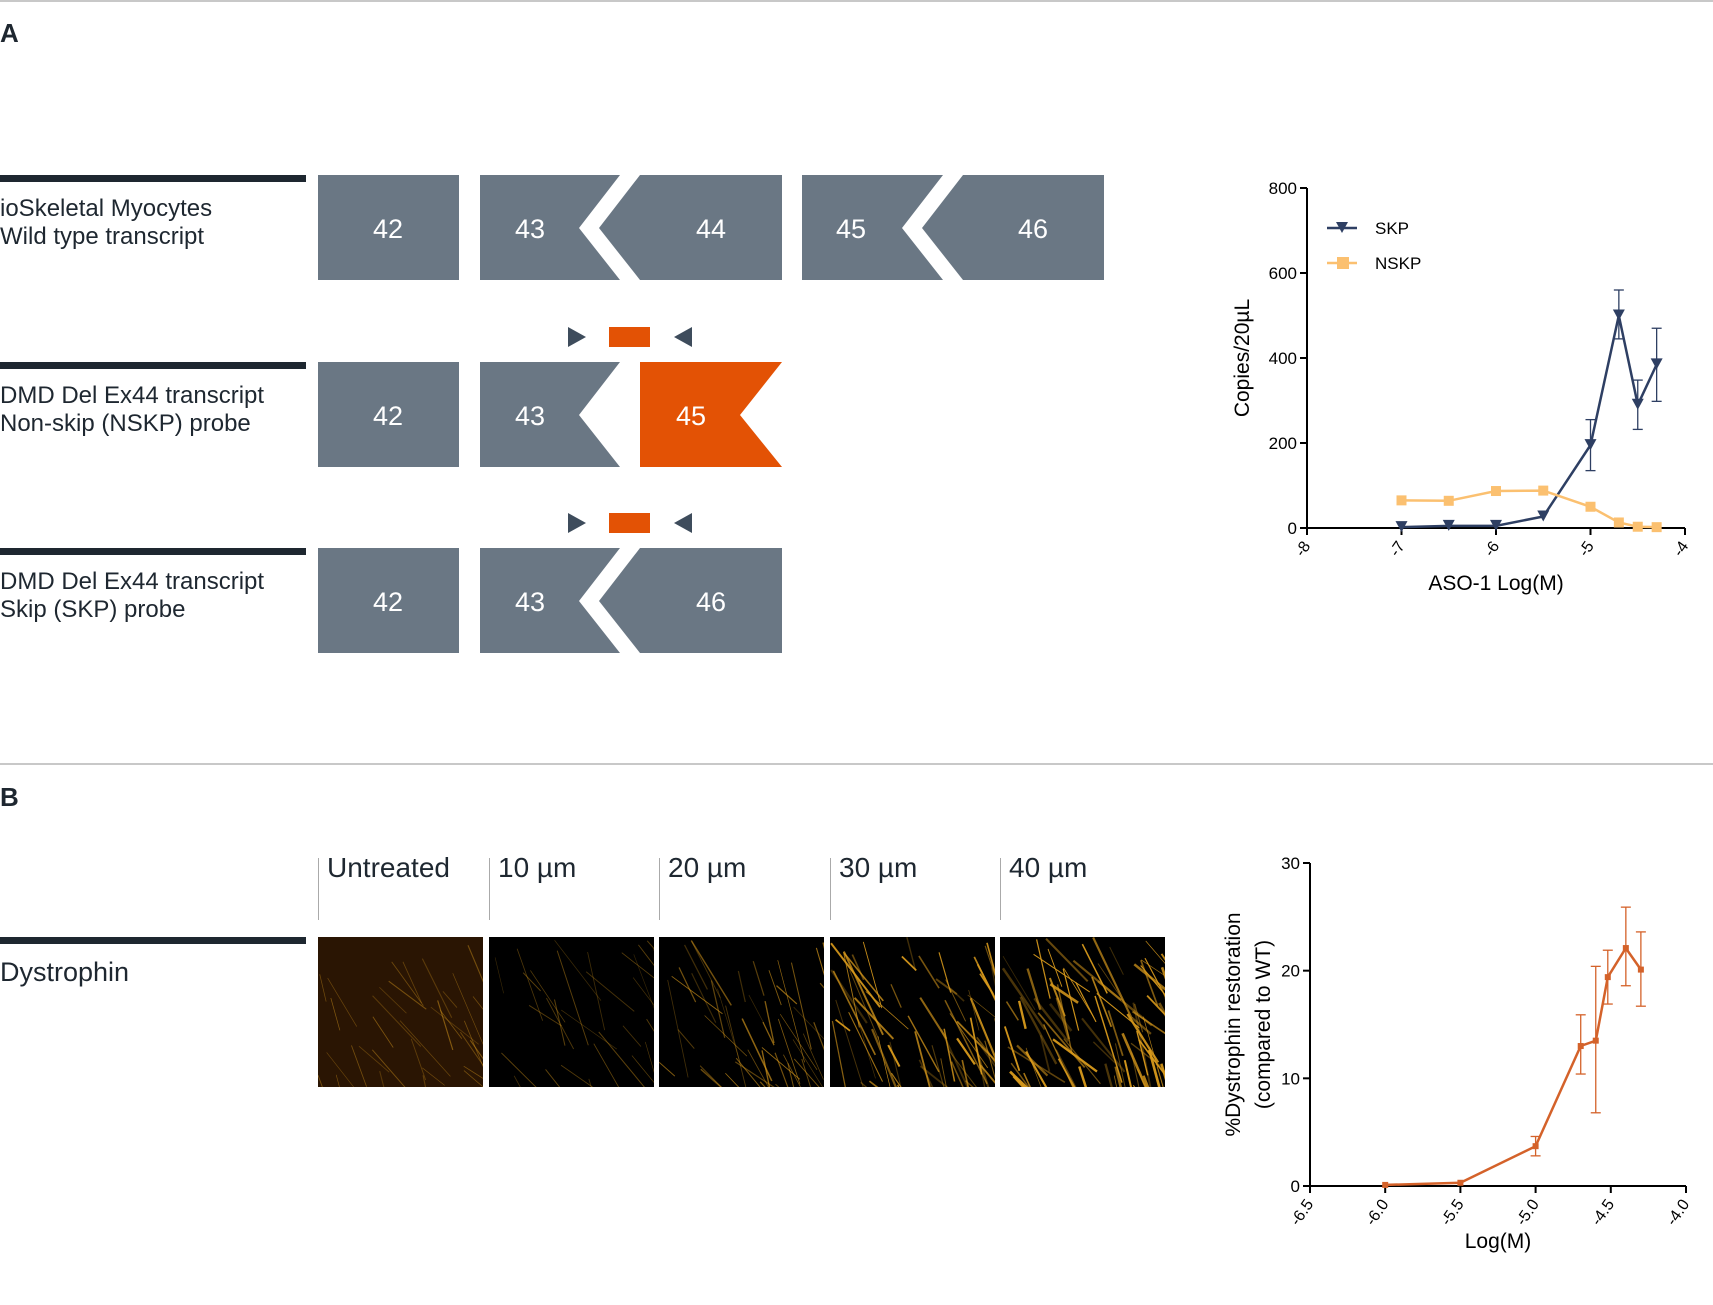  Describe the element at coordinates (577, 337) in the screenshot. I see `forward-primer-icon` at that location.